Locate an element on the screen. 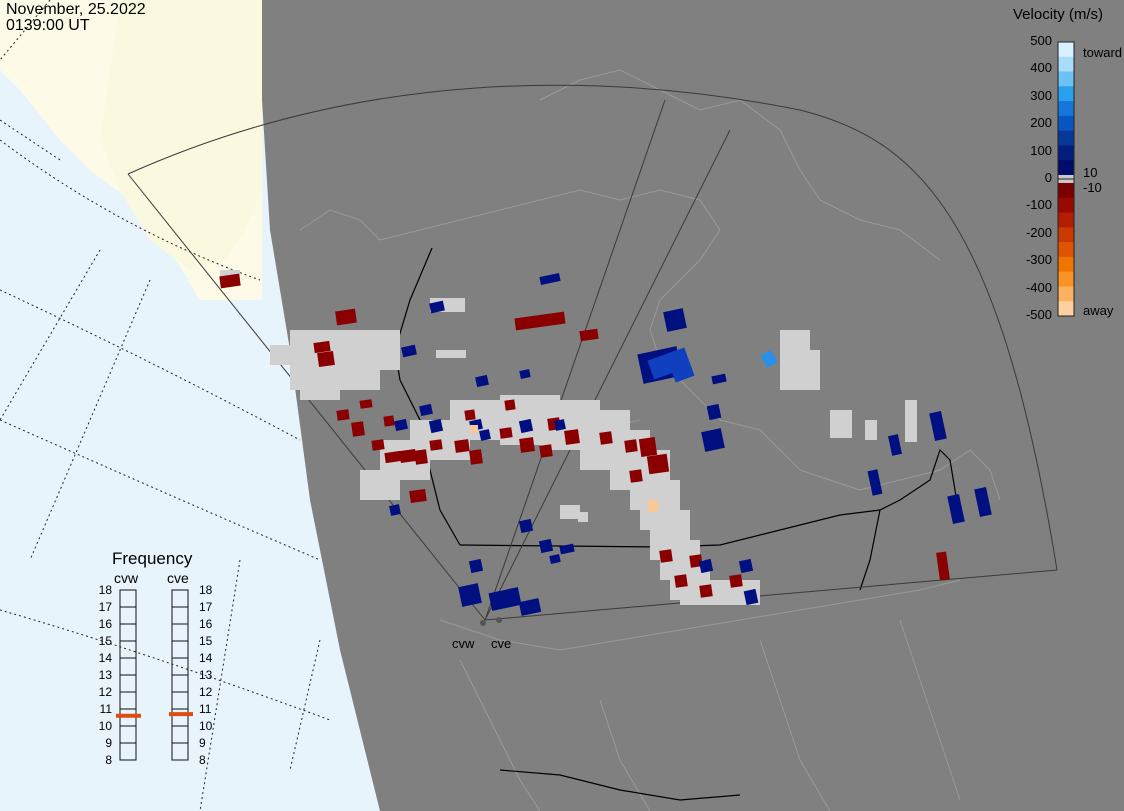 The width and height of the screenshot is (1124, 811). velocity-tick-label: 0 is located at coordinates (1048, 177).